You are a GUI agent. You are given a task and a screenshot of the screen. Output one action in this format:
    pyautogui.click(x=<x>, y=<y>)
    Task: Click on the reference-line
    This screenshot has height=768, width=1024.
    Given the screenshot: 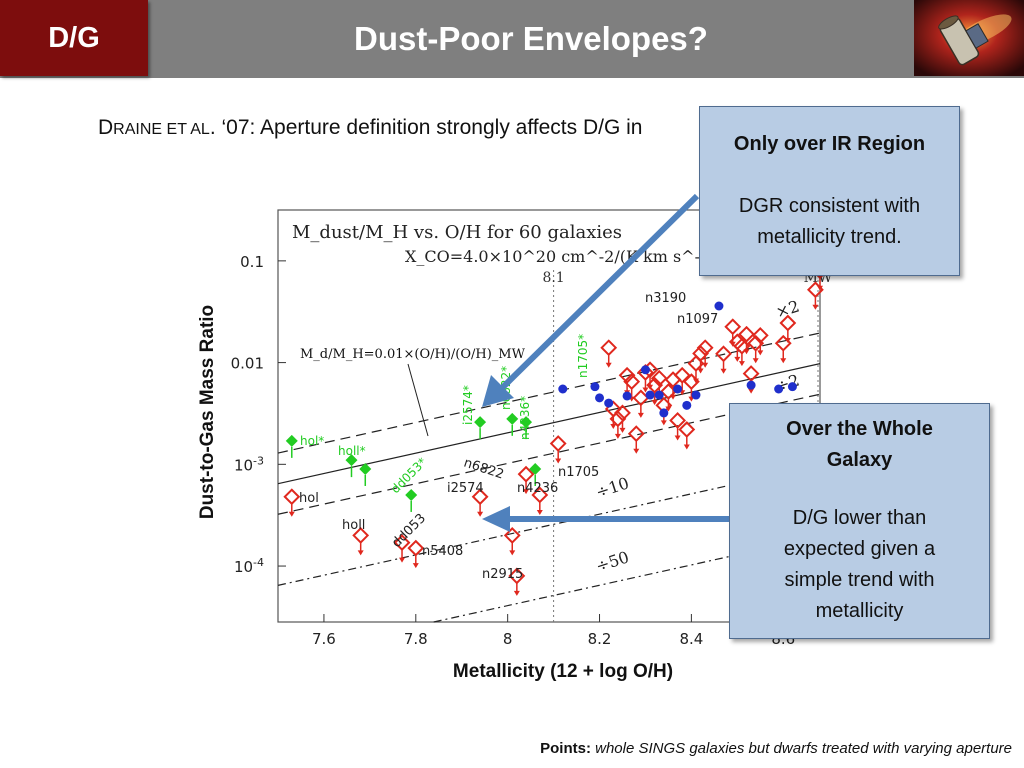 What is the action you would take?
    pyautogui.click(x=549, y=424)
    